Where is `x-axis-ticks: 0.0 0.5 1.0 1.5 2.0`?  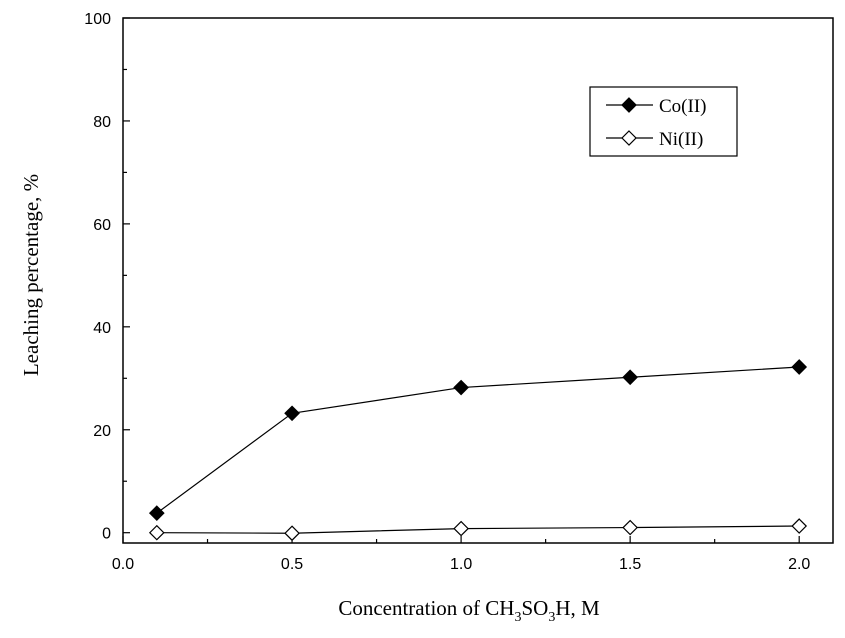 x-axis-ticks: 0.0 0.5 1.0 1.5 2.0 is located at coordinates (461, 554).